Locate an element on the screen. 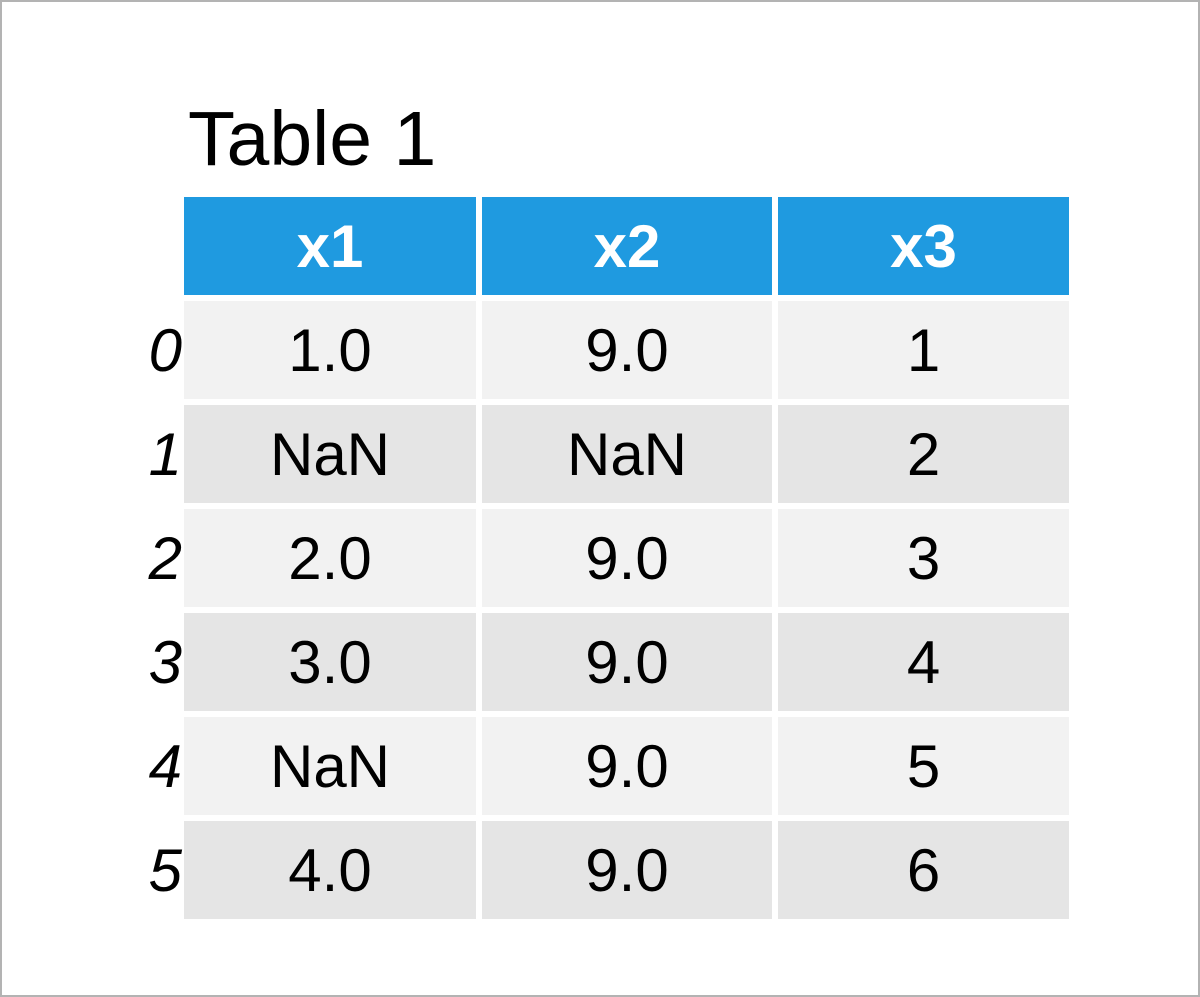  table-title: Table 1 is located at coordinates (312, 139).